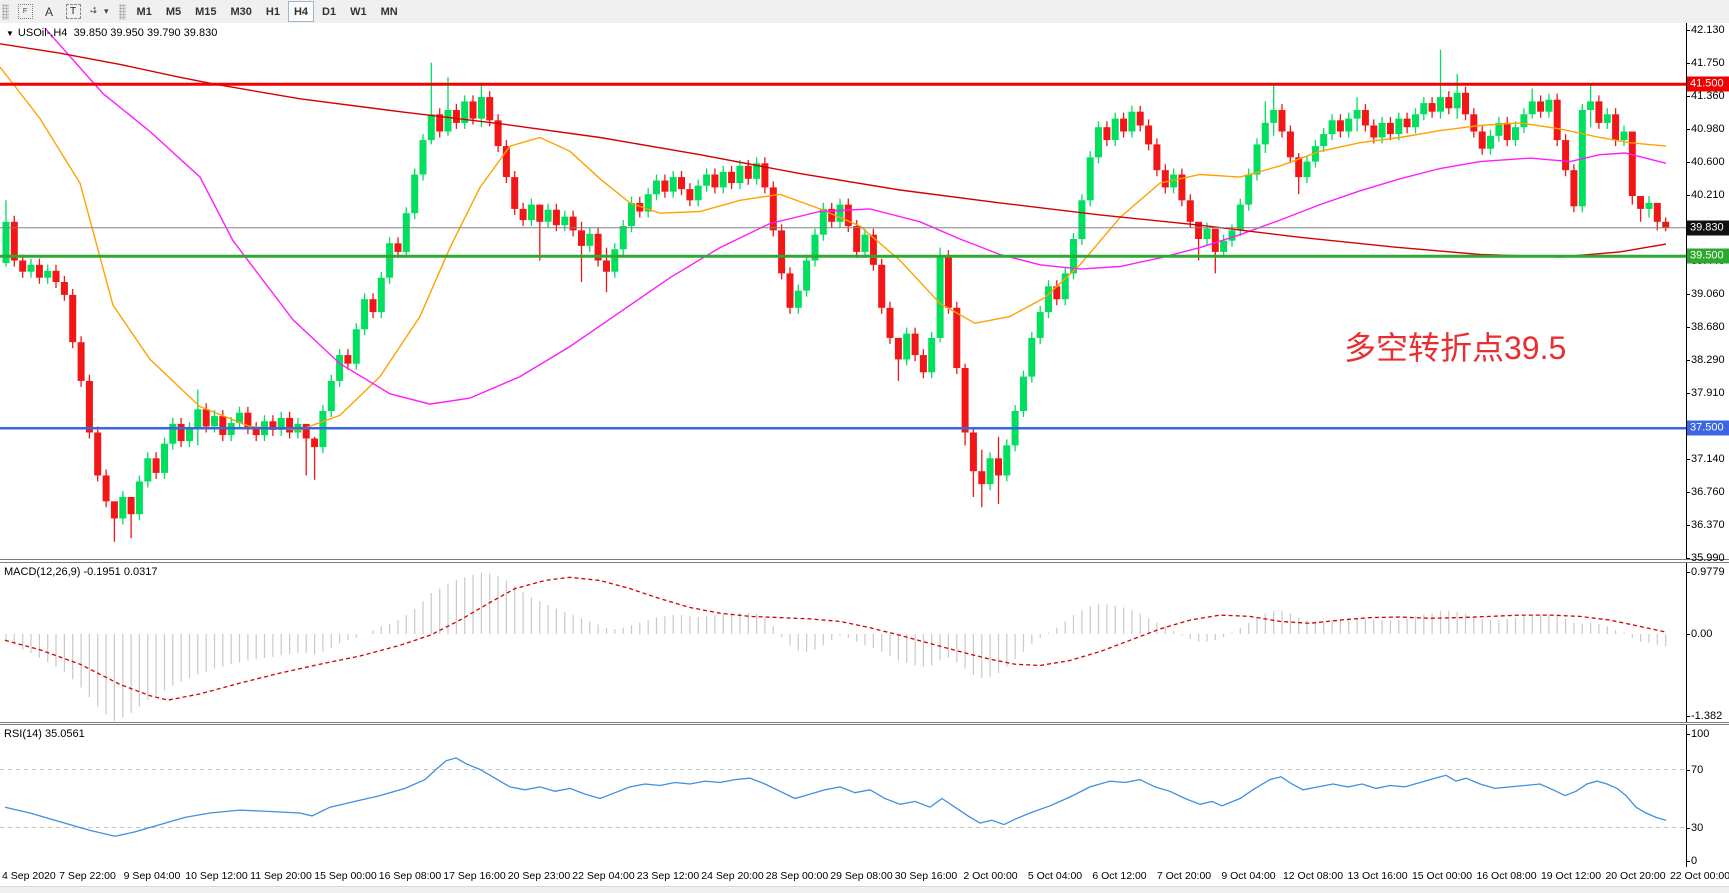 This screenshot has width=1729, height=893. I want to click on time-tick-label: 22 Sep 04:00, so click(603, 876).